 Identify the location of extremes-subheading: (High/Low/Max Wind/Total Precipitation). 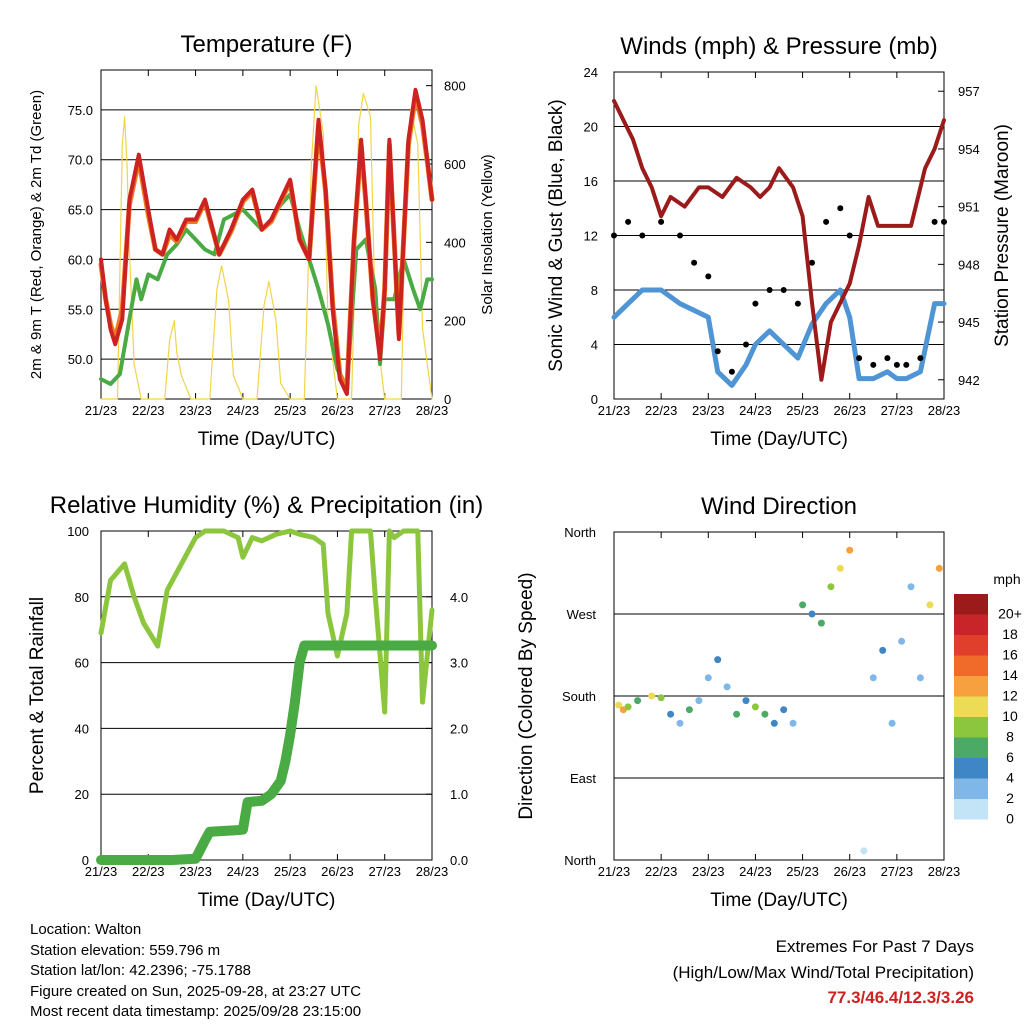
(823, 972).